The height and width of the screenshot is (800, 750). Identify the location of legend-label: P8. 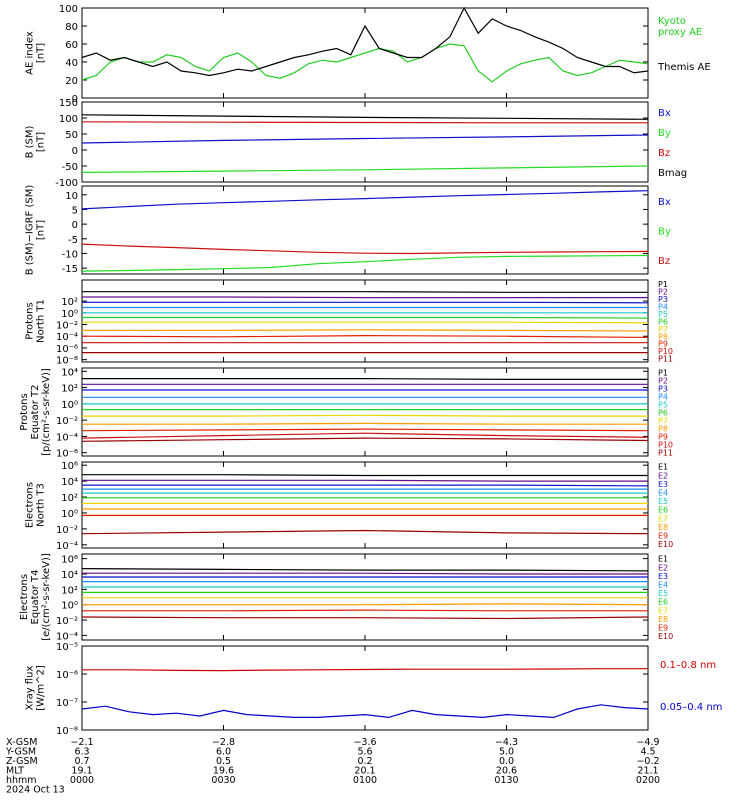
(663, 336).